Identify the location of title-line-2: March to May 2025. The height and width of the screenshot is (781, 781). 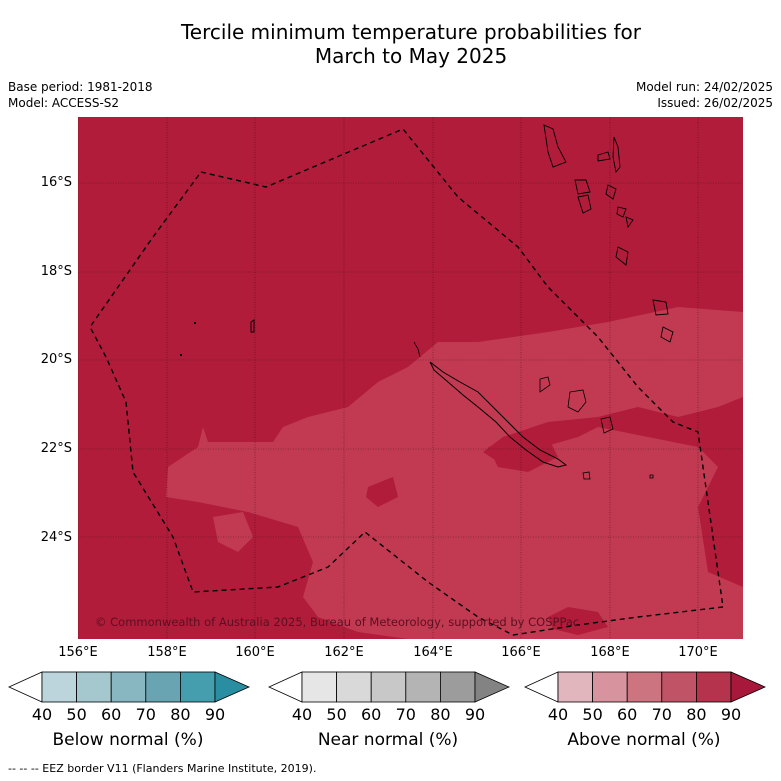
(411, 56).